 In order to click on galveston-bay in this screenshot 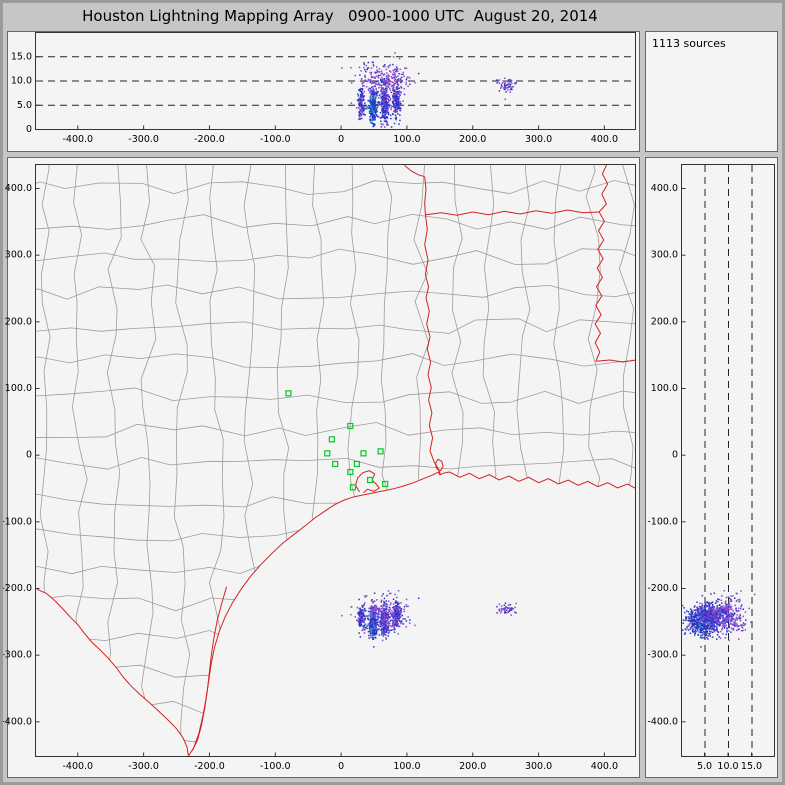, I will do `click(368, 482)`.